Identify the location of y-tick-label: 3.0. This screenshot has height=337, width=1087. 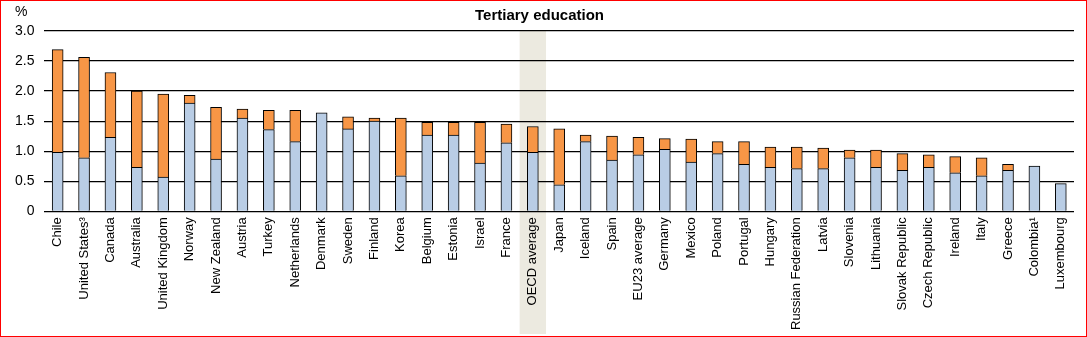
(24, 29).